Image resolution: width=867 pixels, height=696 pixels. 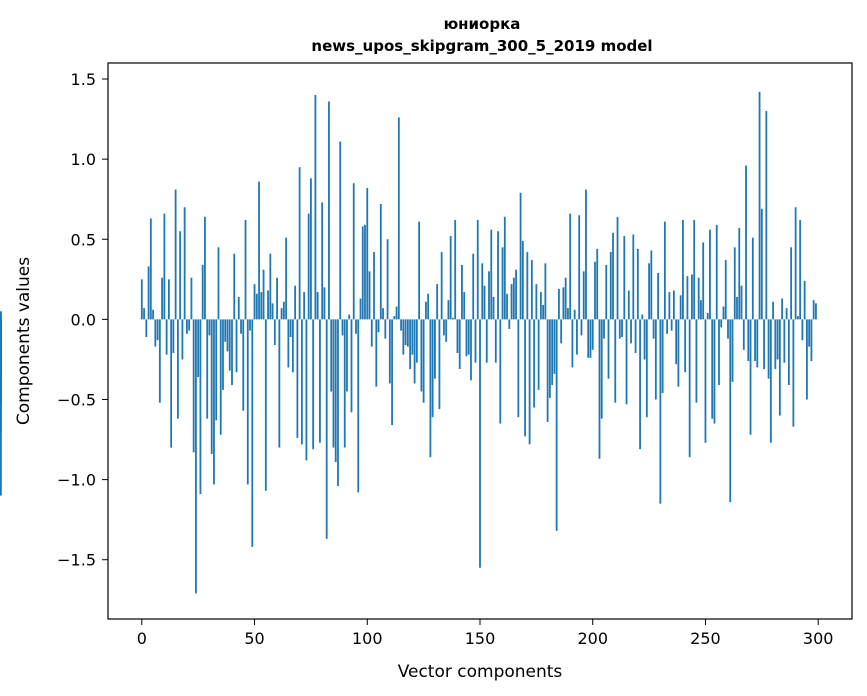 What do you see at coordinates (482, 24) in the screenshot?
I see `chart-title: юниорка` at bounding box center [482, 24].